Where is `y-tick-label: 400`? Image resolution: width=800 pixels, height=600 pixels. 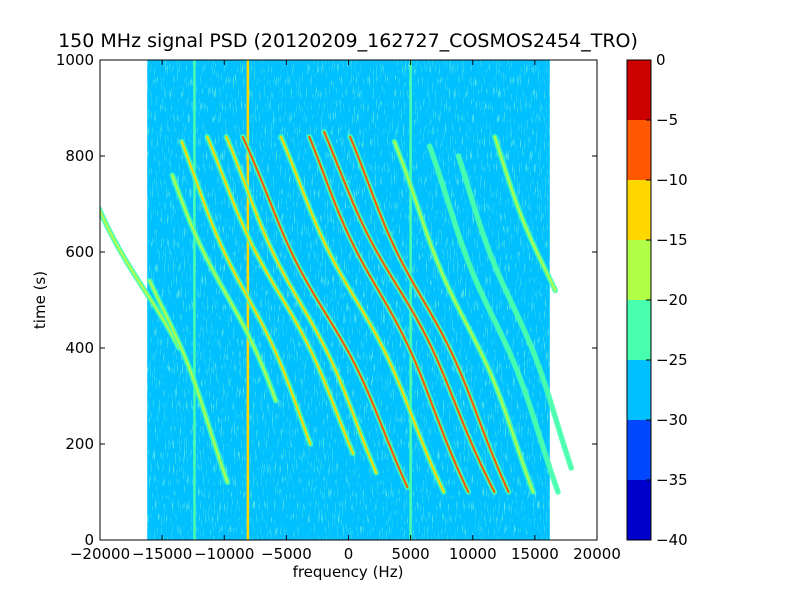 y-tick-label: 400 is located at coordinates (79, 348).